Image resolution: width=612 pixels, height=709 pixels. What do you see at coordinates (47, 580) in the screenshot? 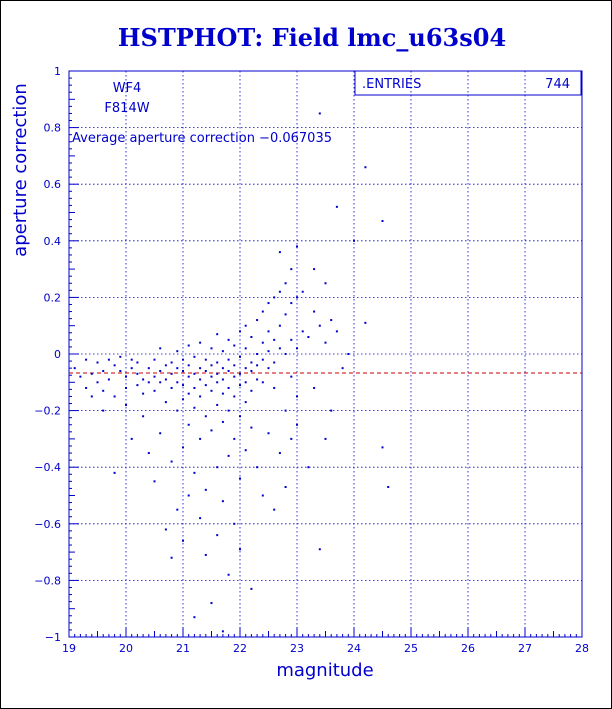
I see `y-tick-label: −0.8` at bounding box center [47, 580].